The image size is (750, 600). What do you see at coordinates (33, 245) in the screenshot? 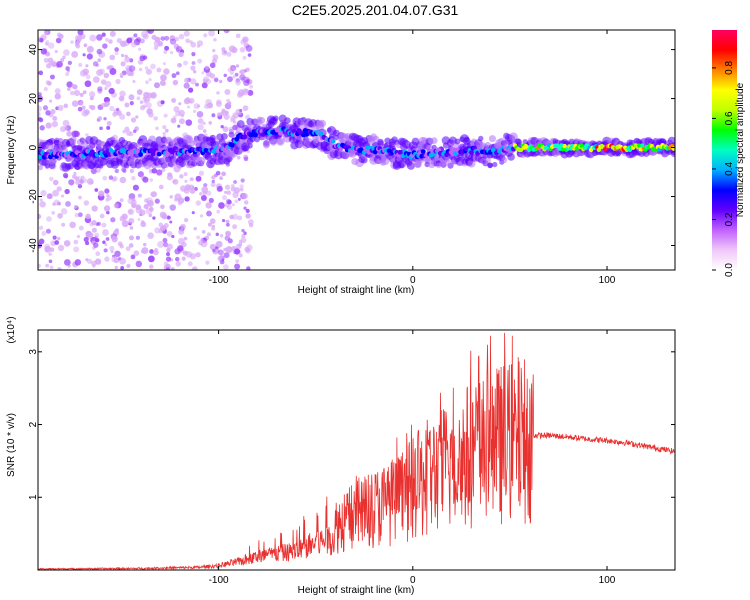
I see `y-tick-label: -40` at bounding box center [33, 245].